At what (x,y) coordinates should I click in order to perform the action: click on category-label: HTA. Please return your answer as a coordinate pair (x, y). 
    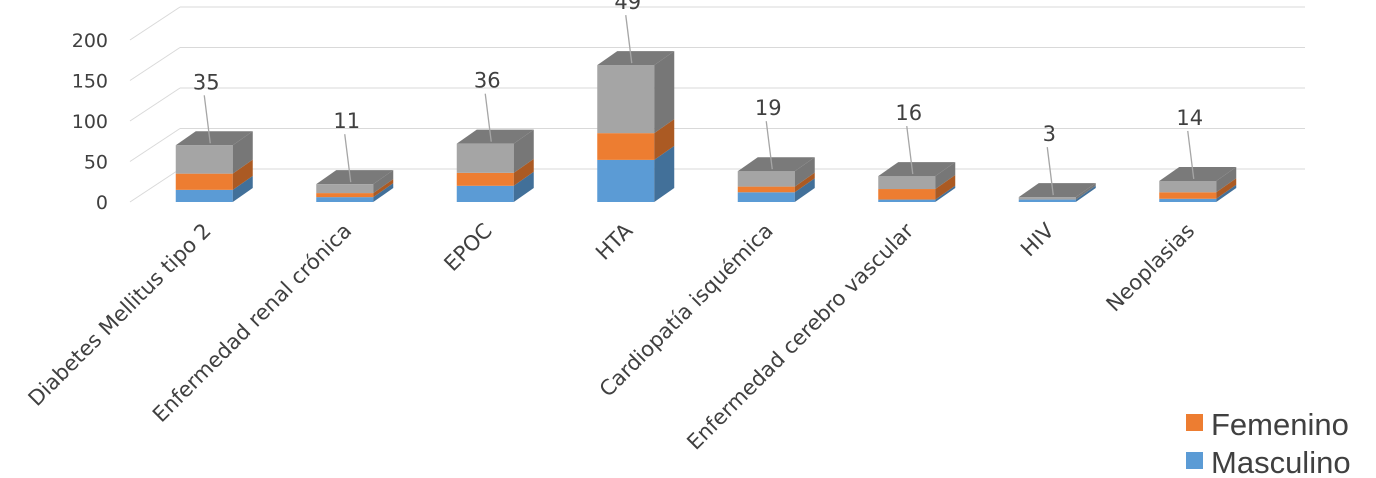
    Looking at the image, I should click on (614, 241).